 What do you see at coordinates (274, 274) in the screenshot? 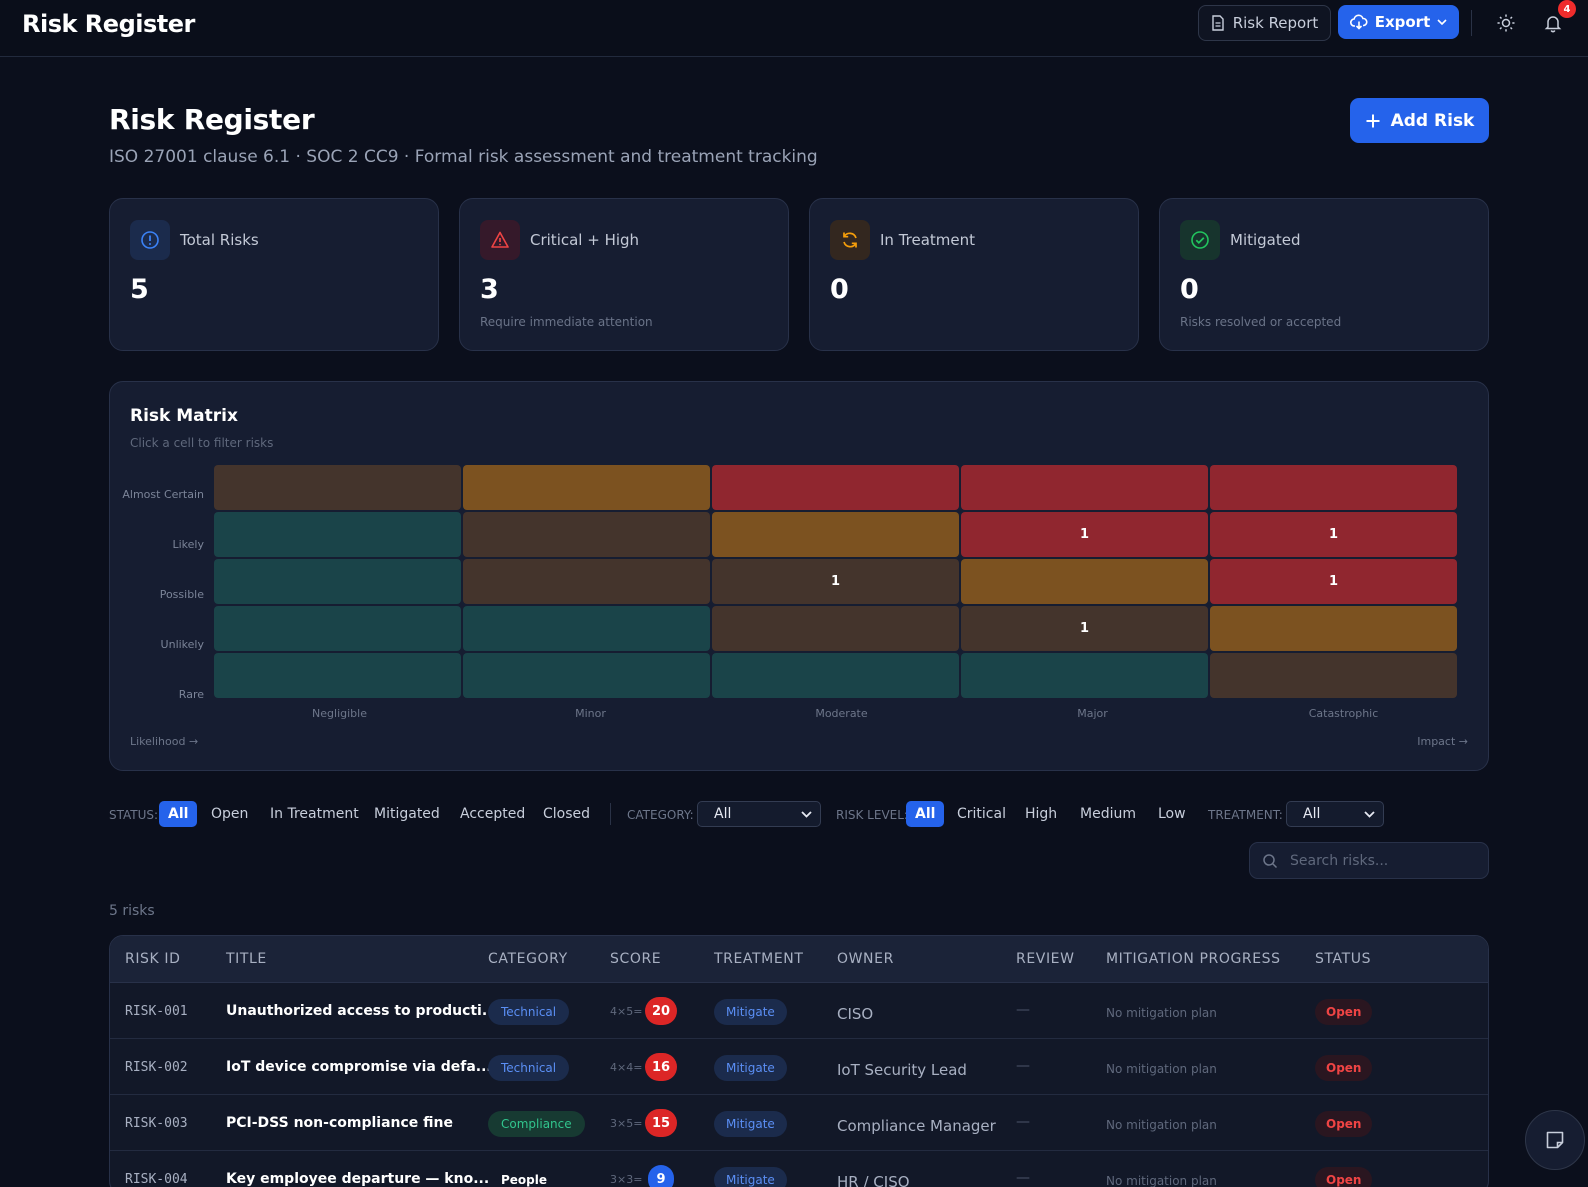
I see `stat-card-total: Total Risks 5` at bounding box center [274, 274].